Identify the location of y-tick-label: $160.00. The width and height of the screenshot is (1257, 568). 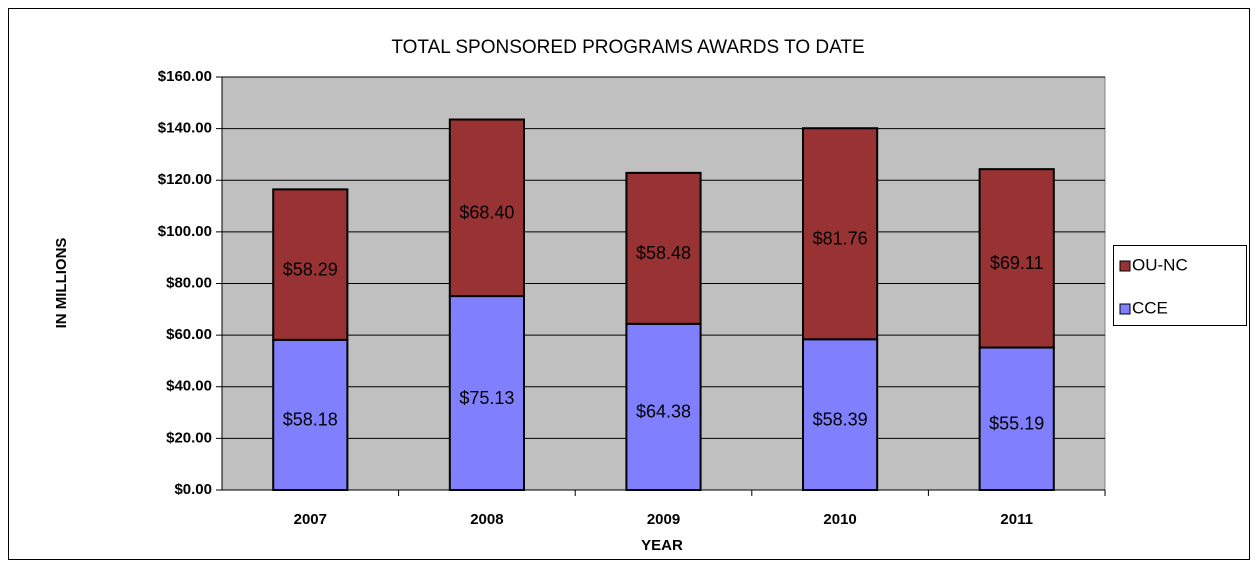
(185, 76).